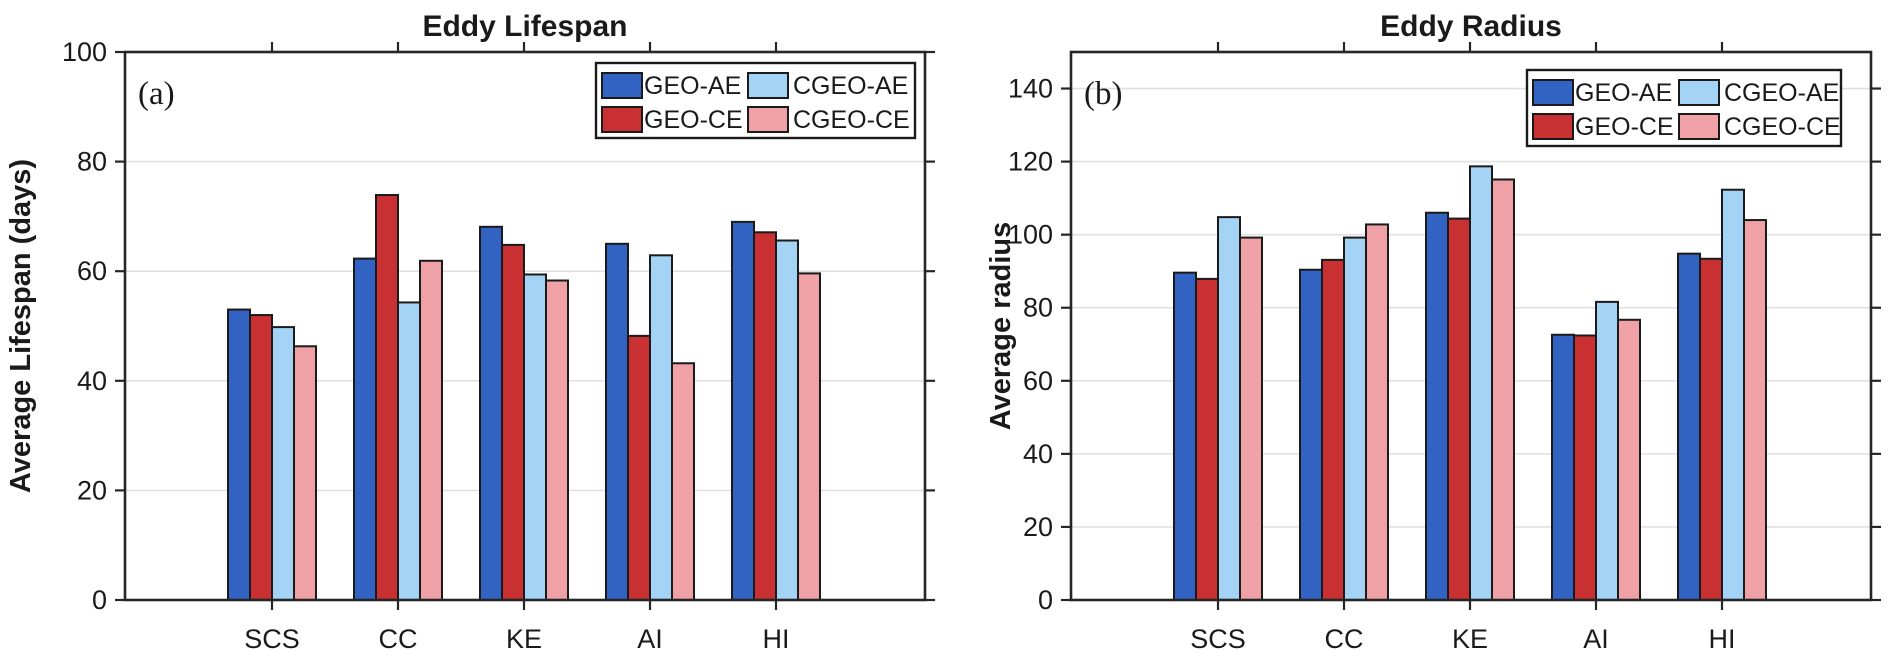 Image resolution: width=1892 pixels, height=672 pixels. Describe the element at coordinates (1030, 162) in the screenshot. I see `y-tick-label: 120` at that location.